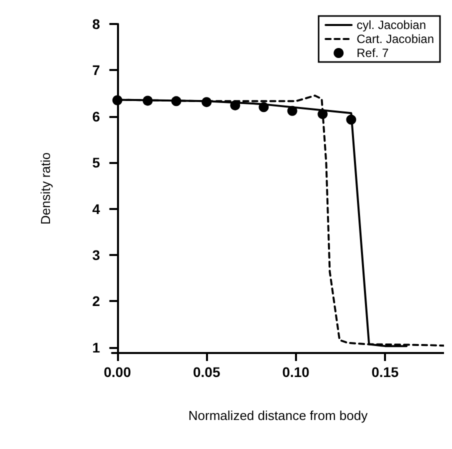 This screenshot has height=449, width=452. What do you see at coordinates (96, 24) in the screenshot?
I see `y-tick-label: 8` at bounding box center [96, 24].